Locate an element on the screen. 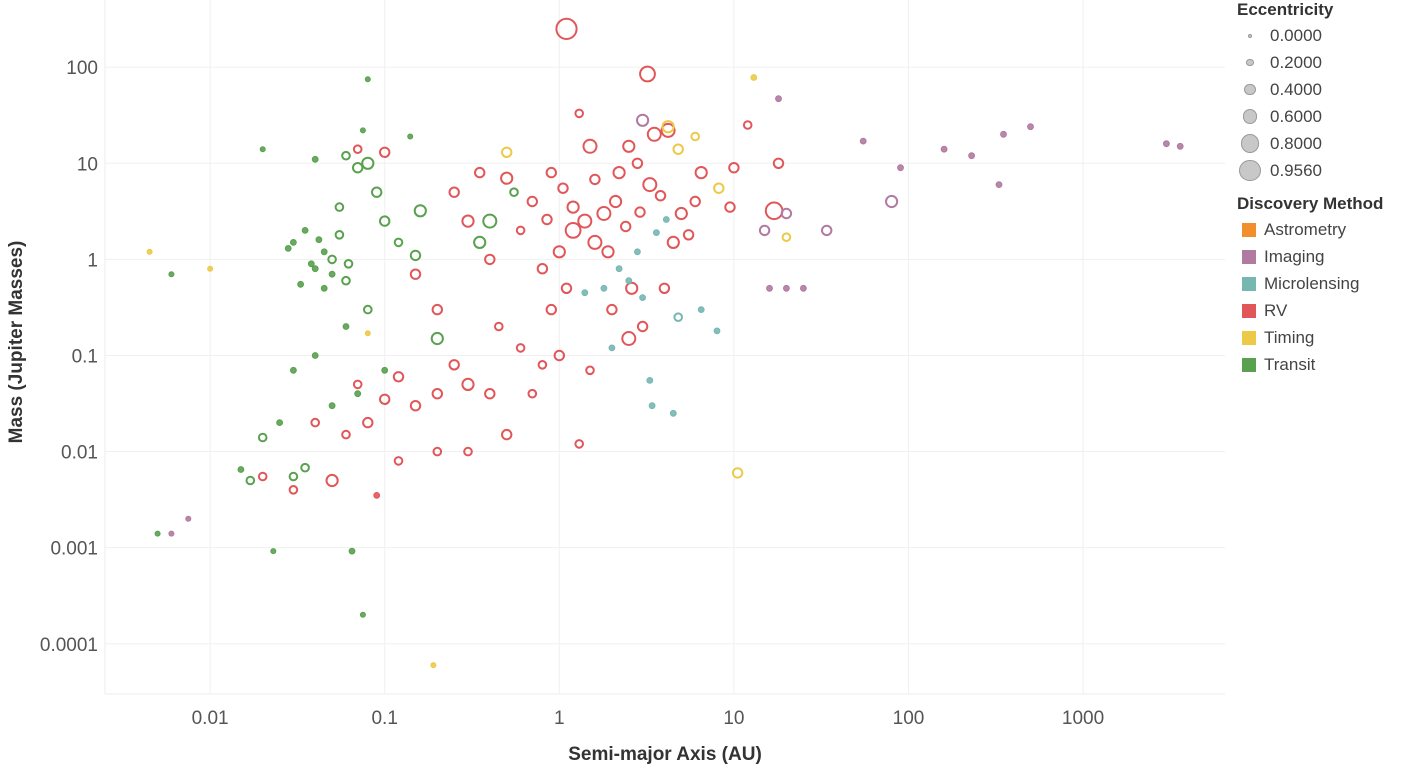 Image resolution: width=1401 pixels, height=774 pixels. y-tick-label: 1 is located at coordinates (92, 260).